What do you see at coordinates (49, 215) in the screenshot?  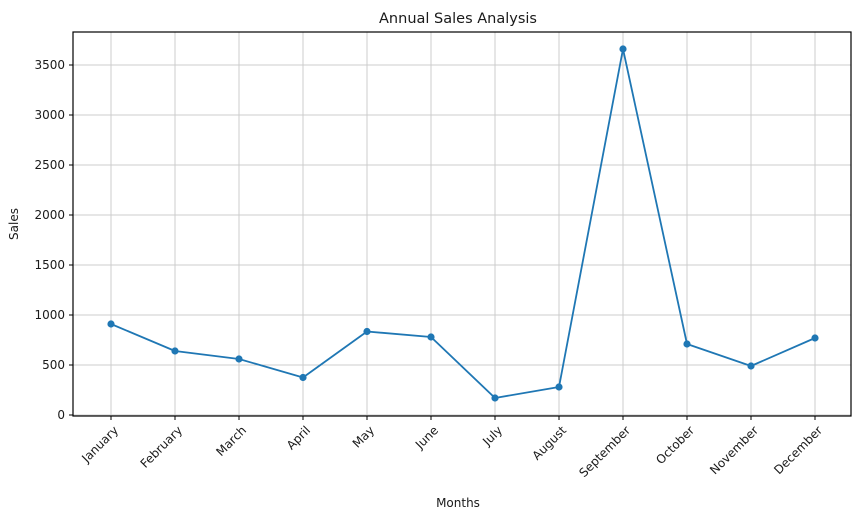 I see `y-tick-label-2000: 2000` at bounding box center [49, 215].